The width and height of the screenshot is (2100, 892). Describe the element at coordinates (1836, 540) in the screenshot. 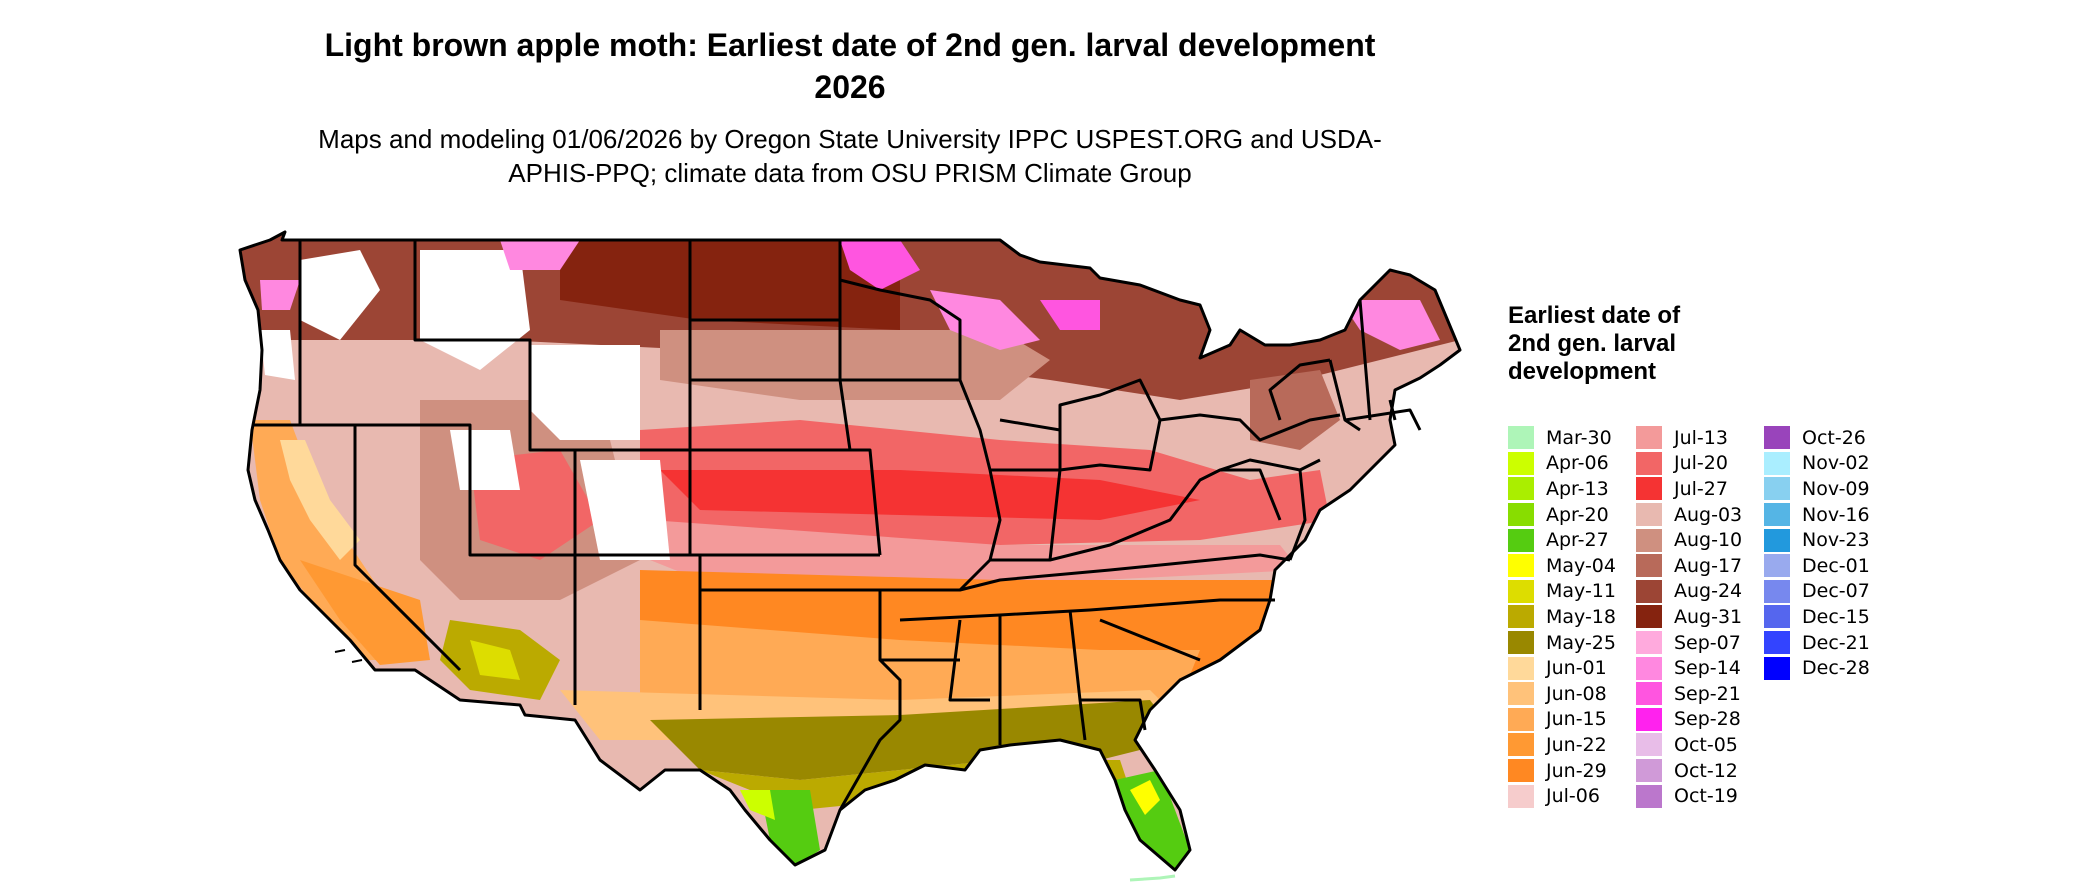

I see `legend-label: Nov-23` at that location.